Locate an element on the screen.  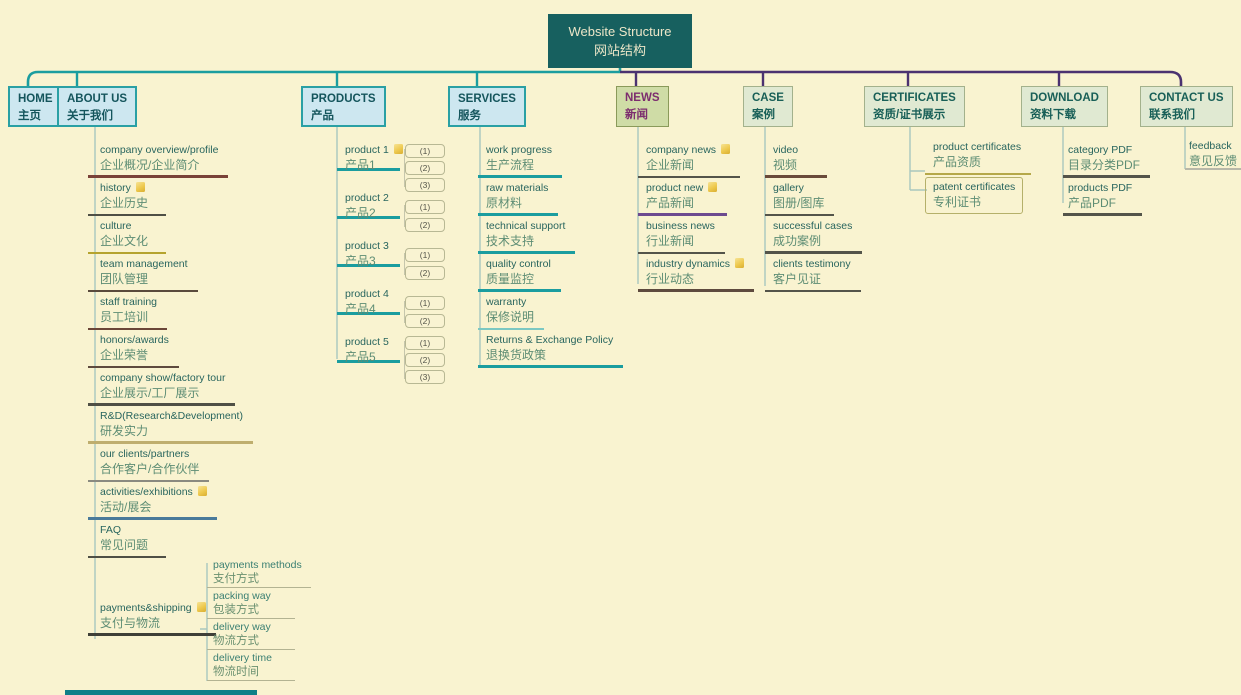
tree-item-quality-control: quality control 质量监控 is located at coordinates (519, 274).